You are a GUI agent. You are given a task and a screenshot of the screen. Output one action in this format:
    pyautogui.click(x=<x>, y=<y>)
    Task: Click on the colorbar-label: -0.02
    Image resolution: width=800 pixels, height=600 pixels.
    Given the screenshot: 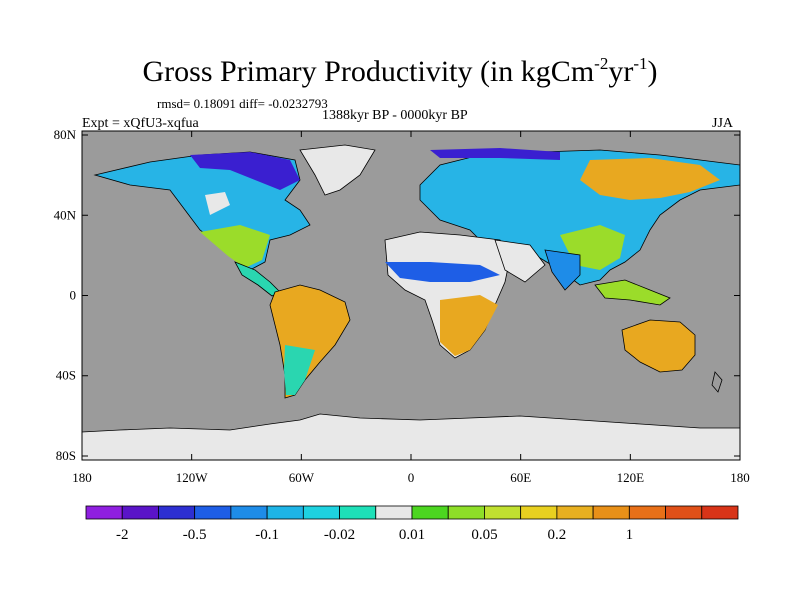 What is the action you would take?
    pyautogui.click(x=339, y=535)
    